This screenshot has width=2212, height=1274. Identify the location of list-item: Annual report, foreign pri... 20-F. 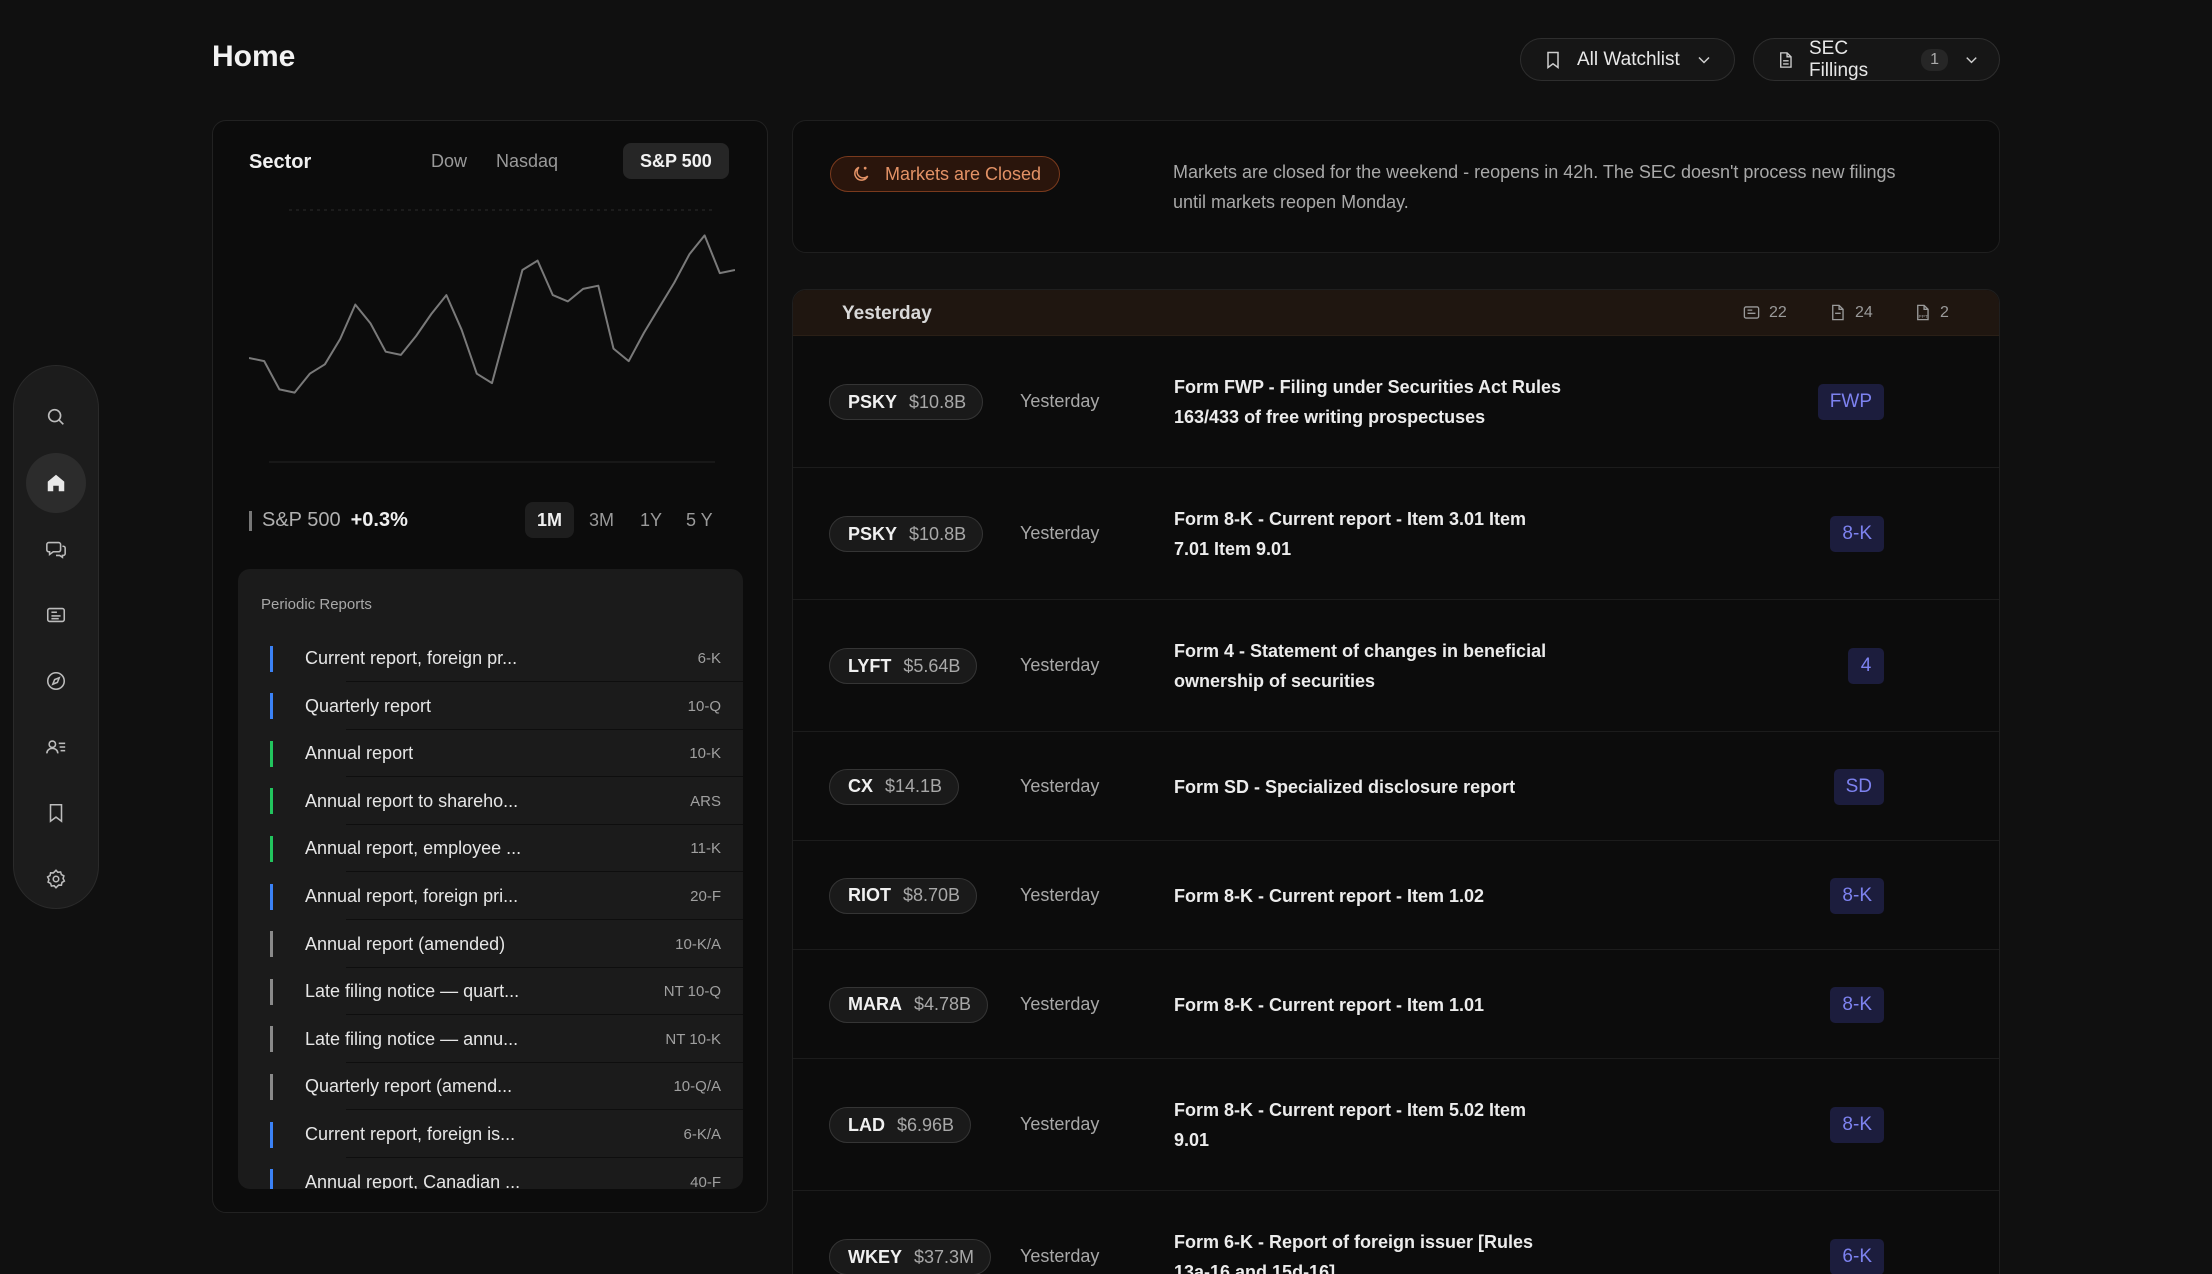
(506, 896).